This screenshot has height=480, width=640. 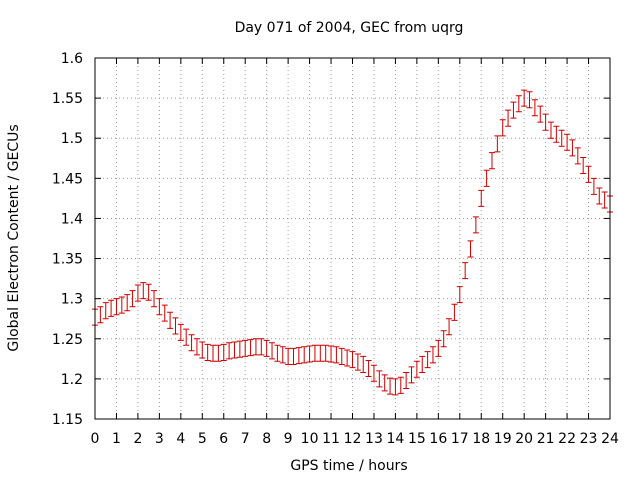 I want to click on y-tick-labels: 1.15 1.2 1.25 1.3 1.35 1.4 1.45 1.5 1.55 1.6, so click(x=67, y=239).